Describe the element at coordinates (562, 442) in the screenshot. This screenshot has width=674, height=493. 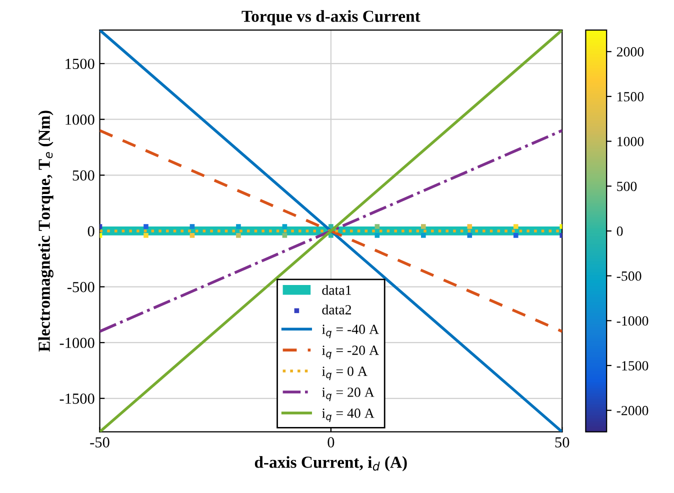
I see `x-tick-label: 50` at that location.